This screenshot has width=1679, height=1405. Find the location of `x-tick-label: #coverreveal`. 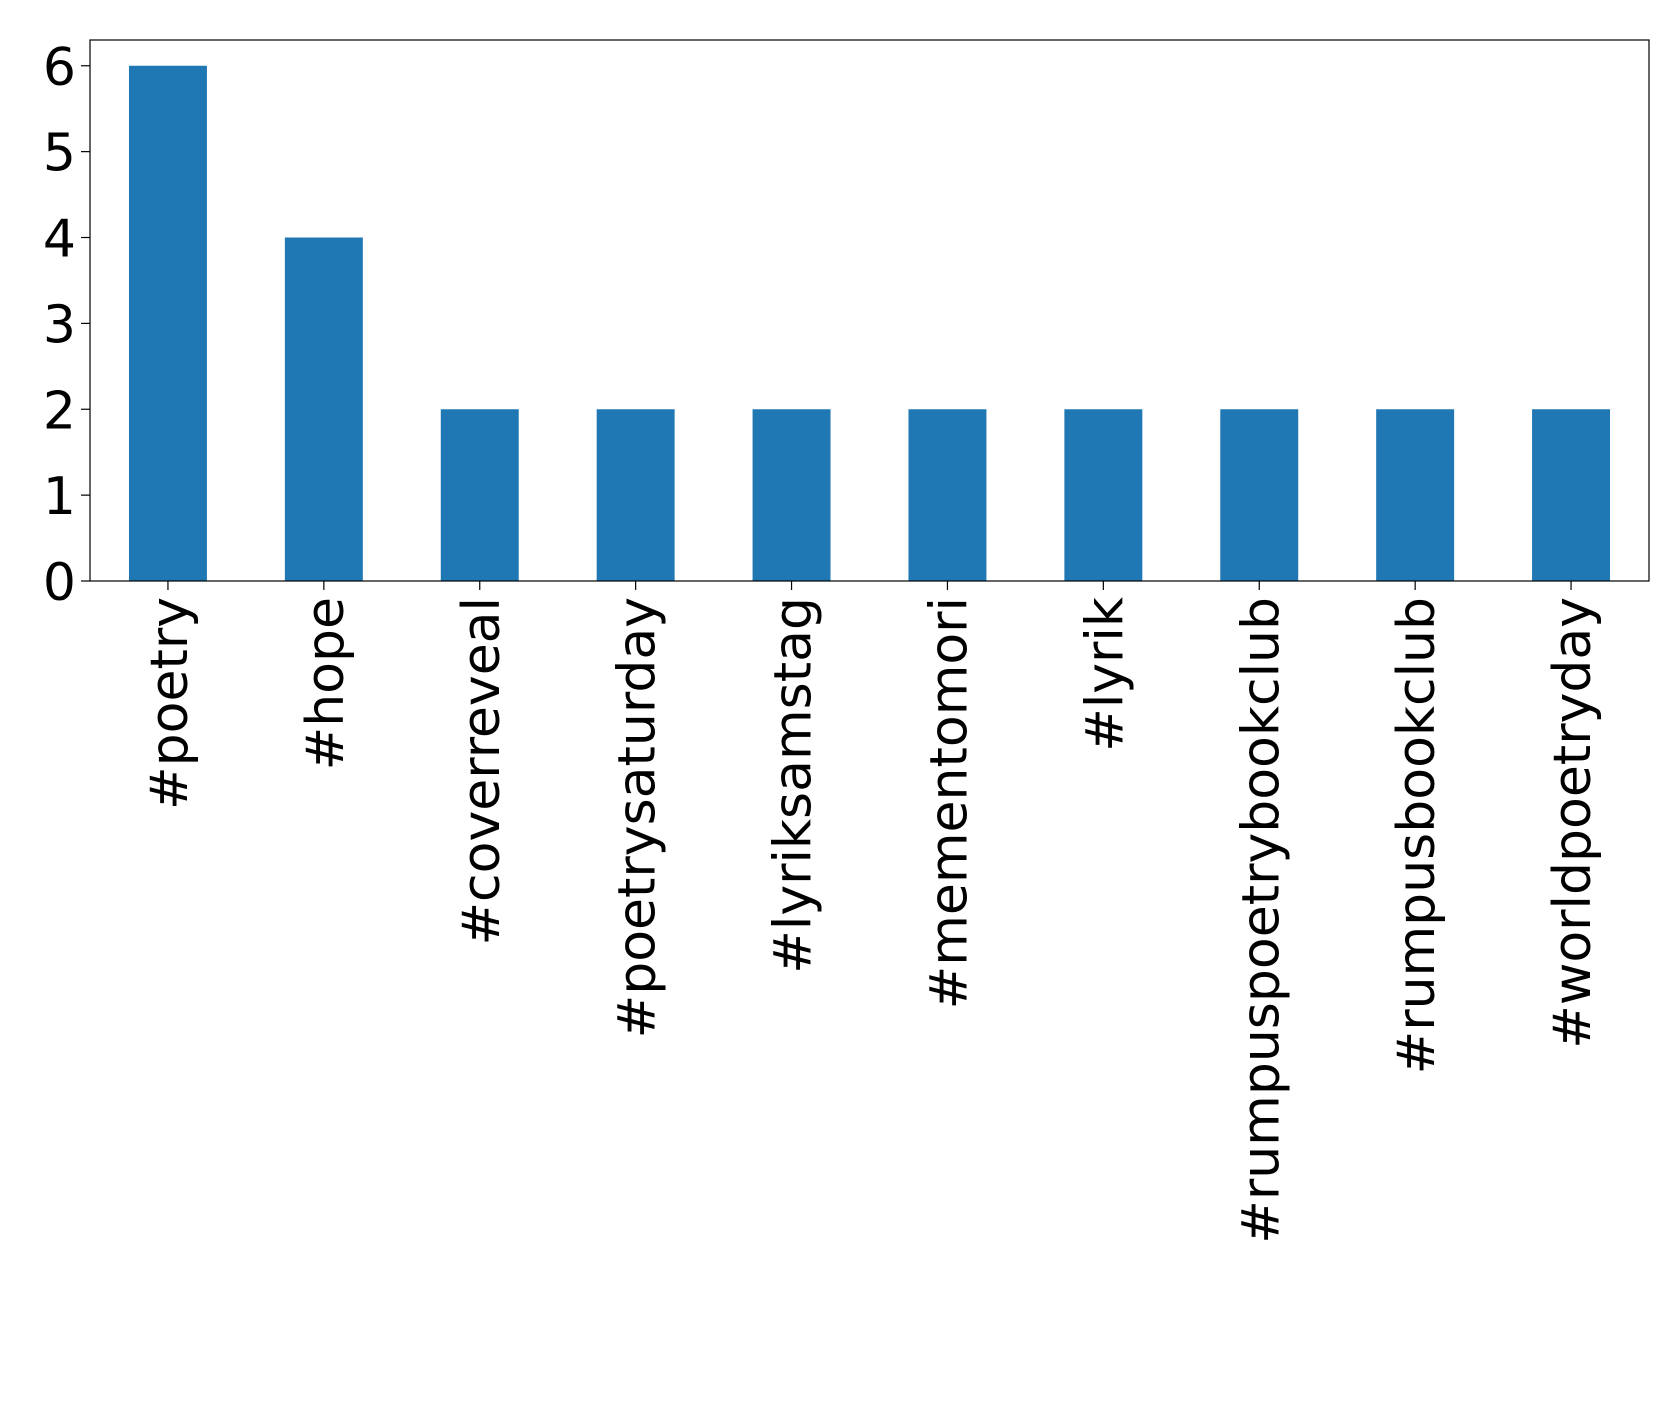

x-tick-label: #coverreveal is located at coordinates (482, 771).